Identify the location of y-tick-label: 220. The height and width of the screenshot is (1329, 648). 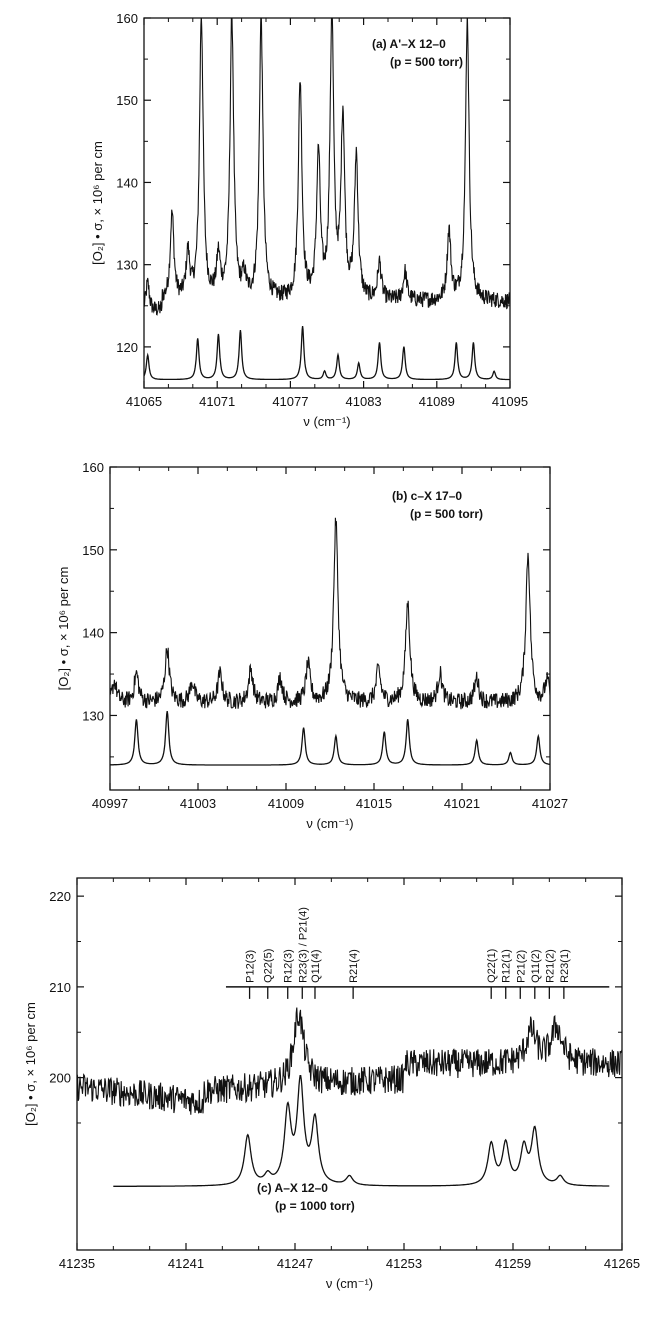
(60, 896).